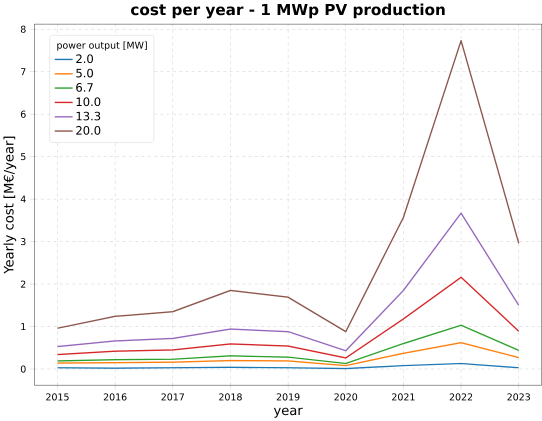 Image resolution: width=542 pixels, height=421 pixels. What do you see at coordinates (23, 72) in the screenshot?
I see `y-tick-label: 7` at bounding box center [23, 72].